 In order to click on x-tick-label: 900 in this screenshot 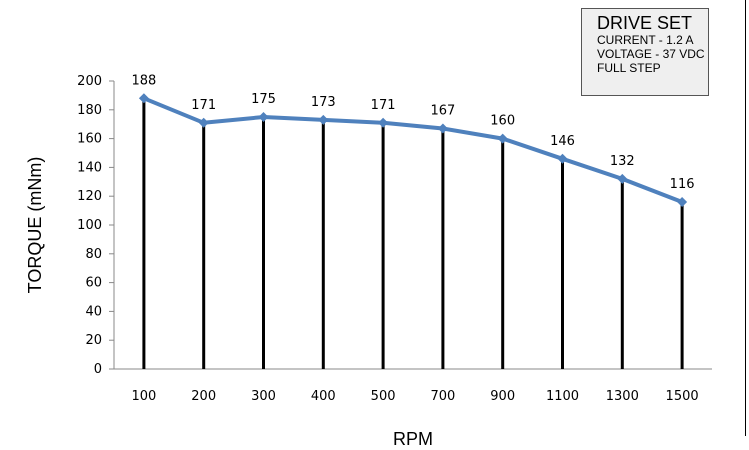, I will do `click(502, 396)`.